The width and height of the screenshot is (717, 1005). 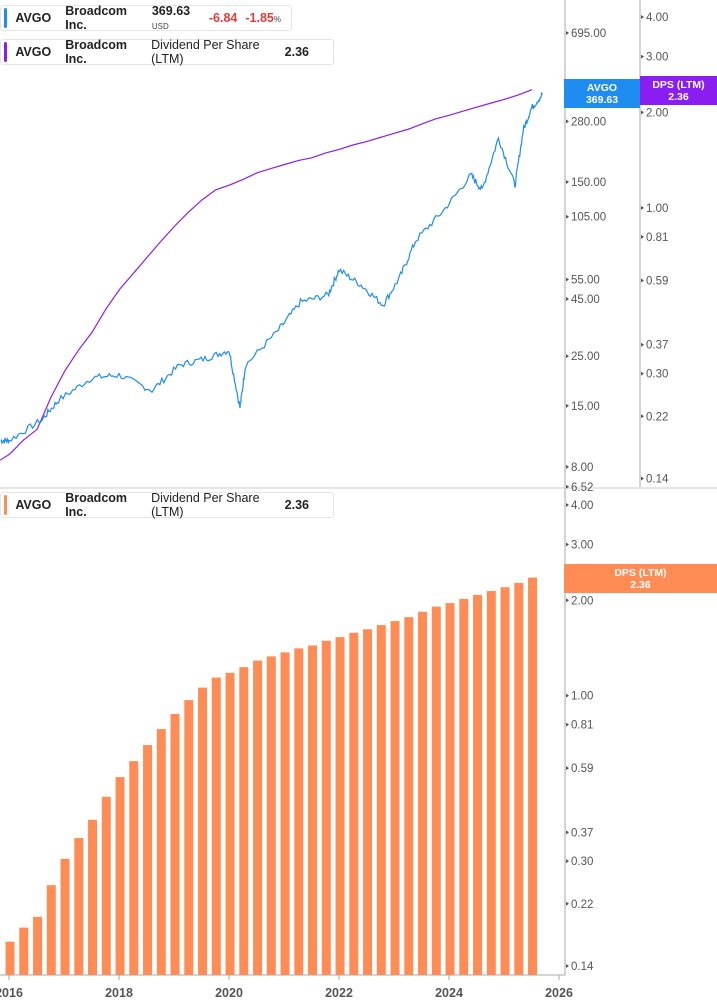 I want to click on tag-label: AVGO, so click(x=602, y=88).